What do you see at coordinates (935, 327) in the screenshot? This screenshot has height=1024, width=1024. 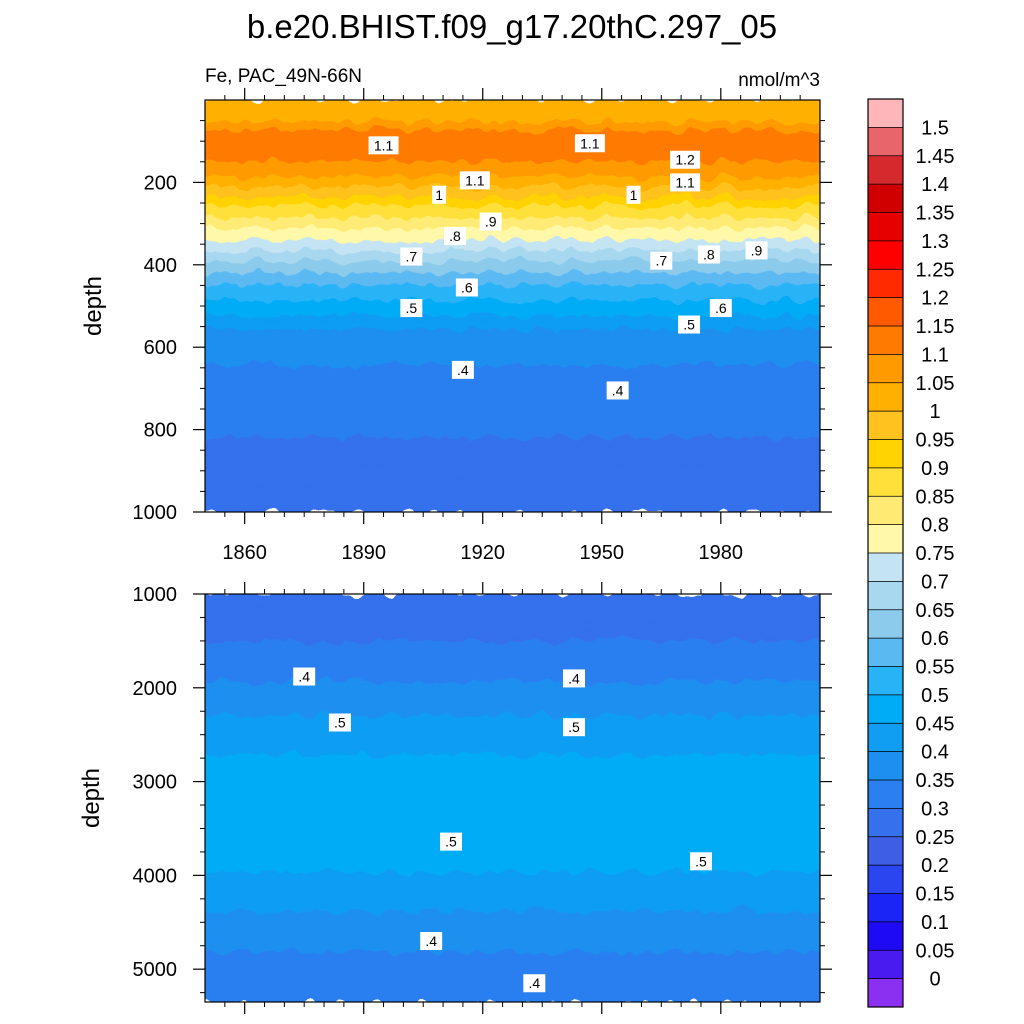 I see `colorbar-label: 1.15` at bounding box center [935, 327].